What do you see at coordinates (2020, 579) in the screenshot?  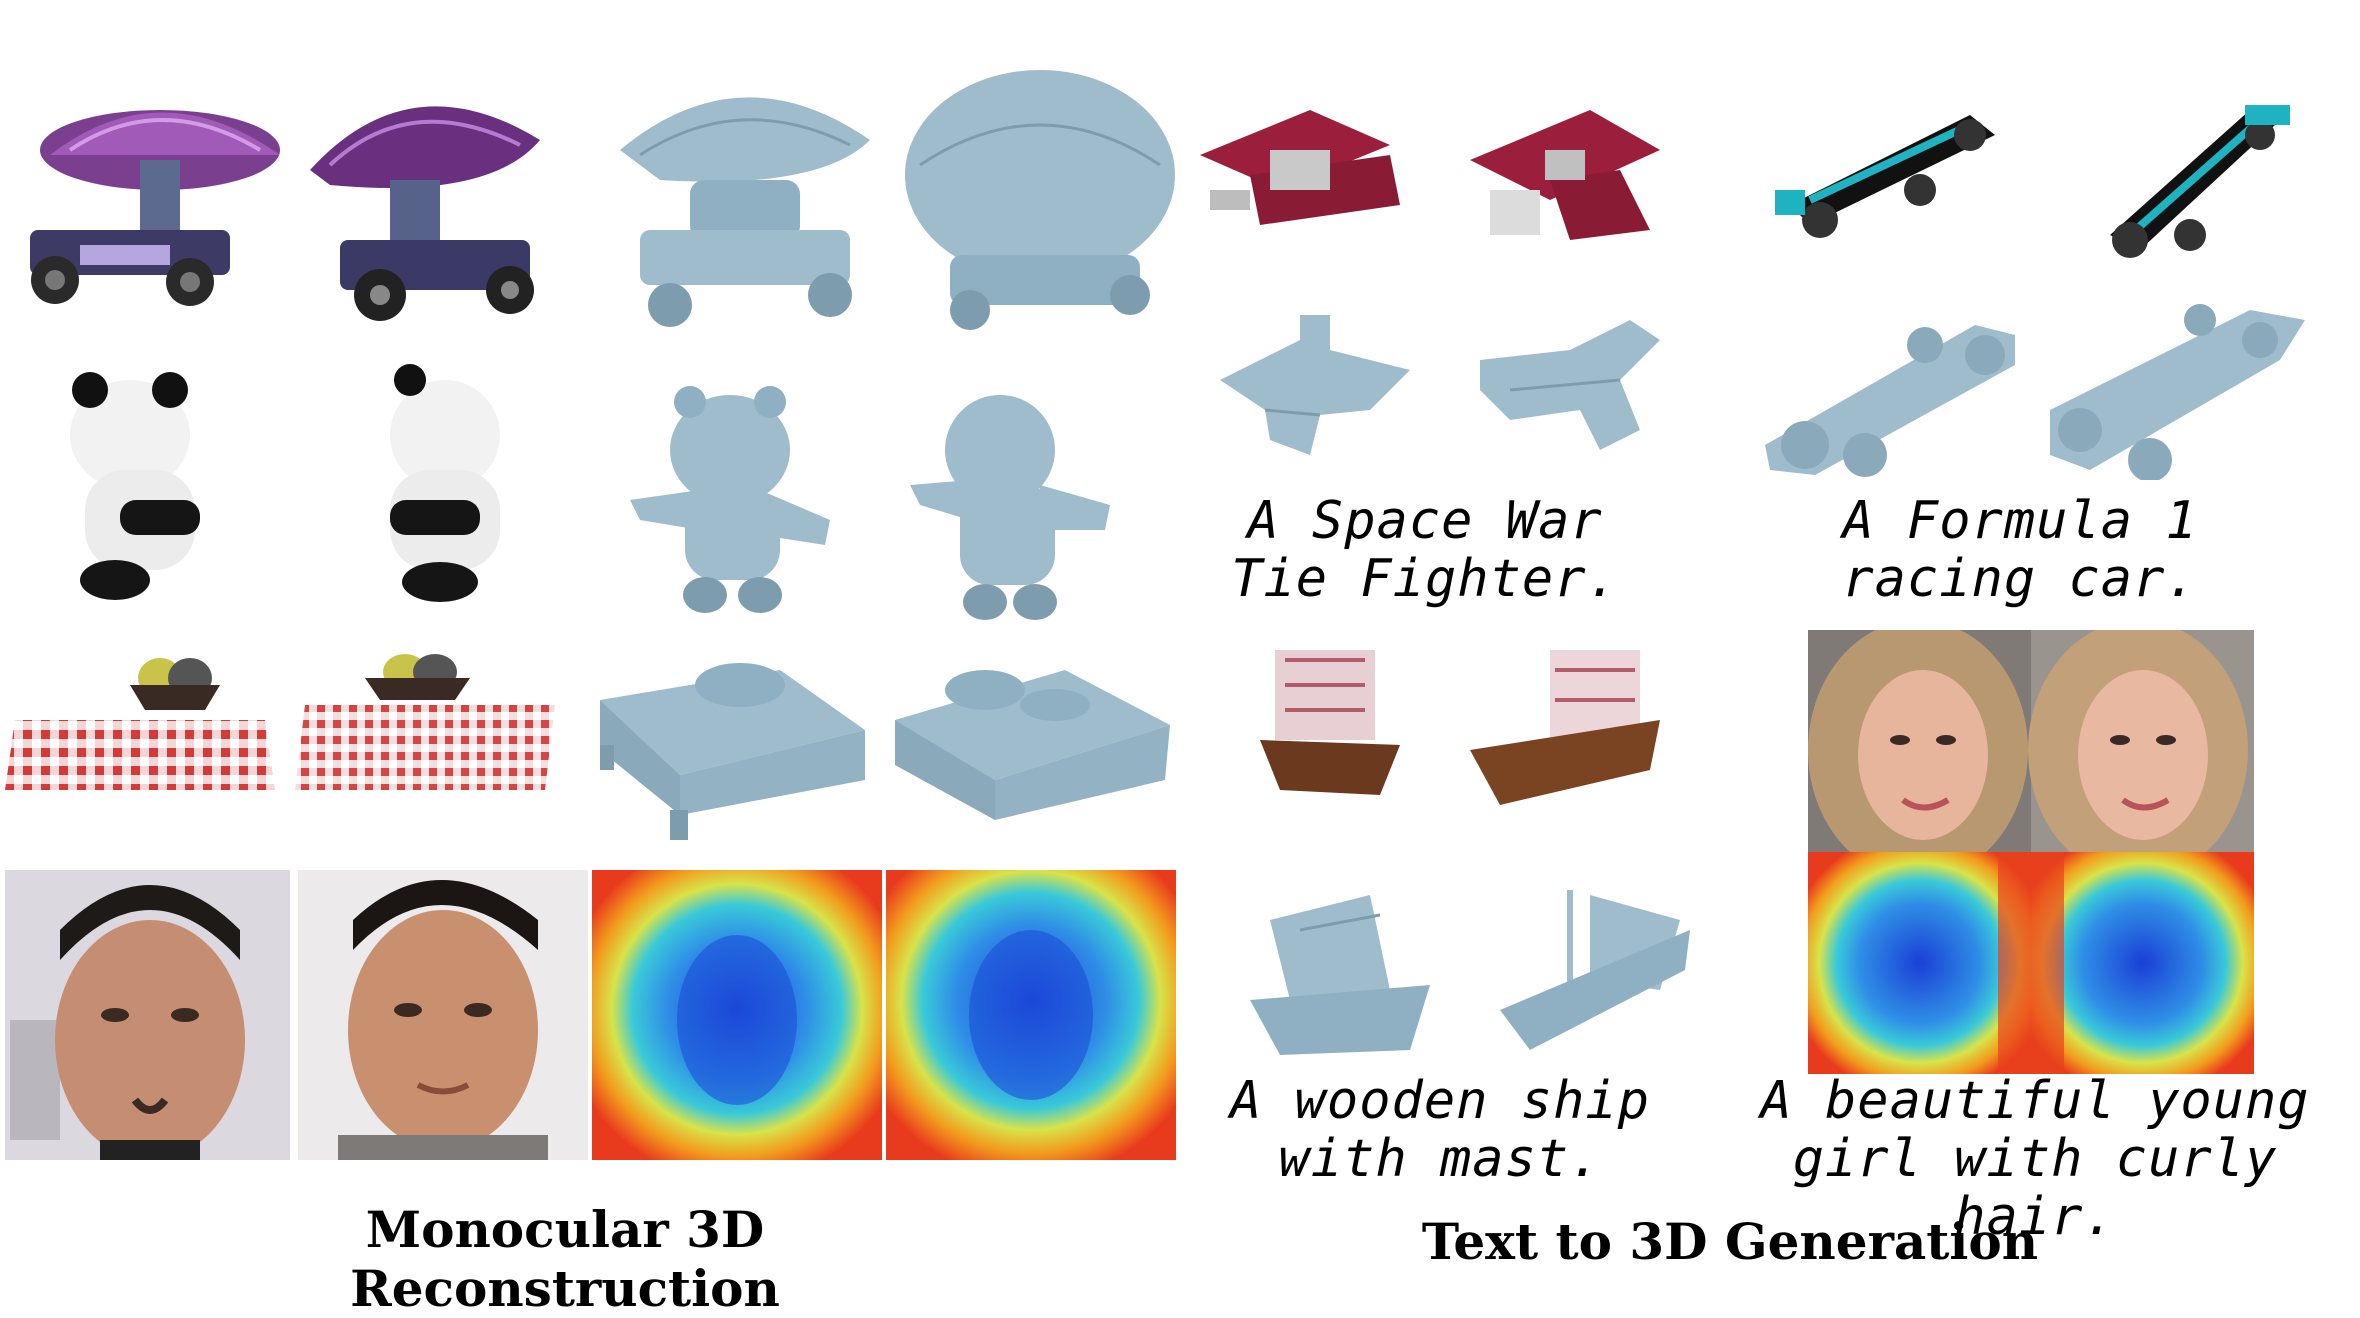 I see `formula1-prompt-line-2: racing car.` at bounding box center [2020, 579].